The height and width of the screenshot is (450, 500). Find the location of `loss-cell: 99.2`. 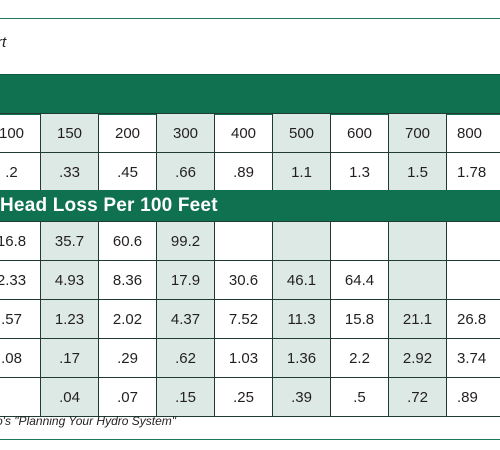

loss-cell: 99.2 is located at coordinates (185, 241).